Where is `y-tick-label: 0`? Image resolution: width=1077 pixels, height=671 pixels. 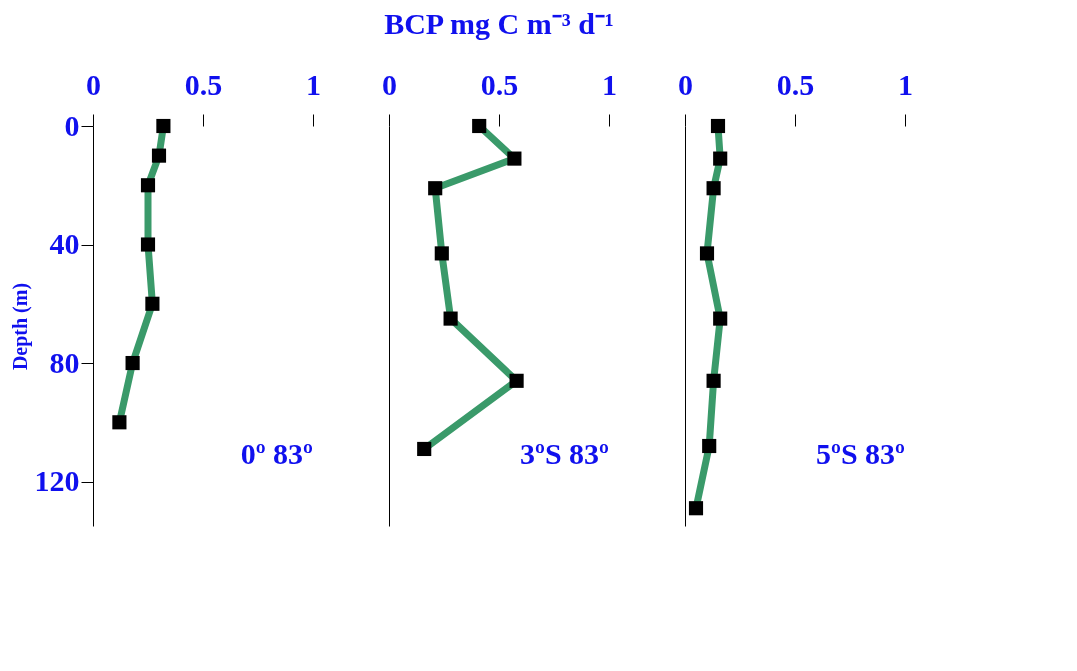 y-tick-label: 0 is located at coordinates (72, 125).